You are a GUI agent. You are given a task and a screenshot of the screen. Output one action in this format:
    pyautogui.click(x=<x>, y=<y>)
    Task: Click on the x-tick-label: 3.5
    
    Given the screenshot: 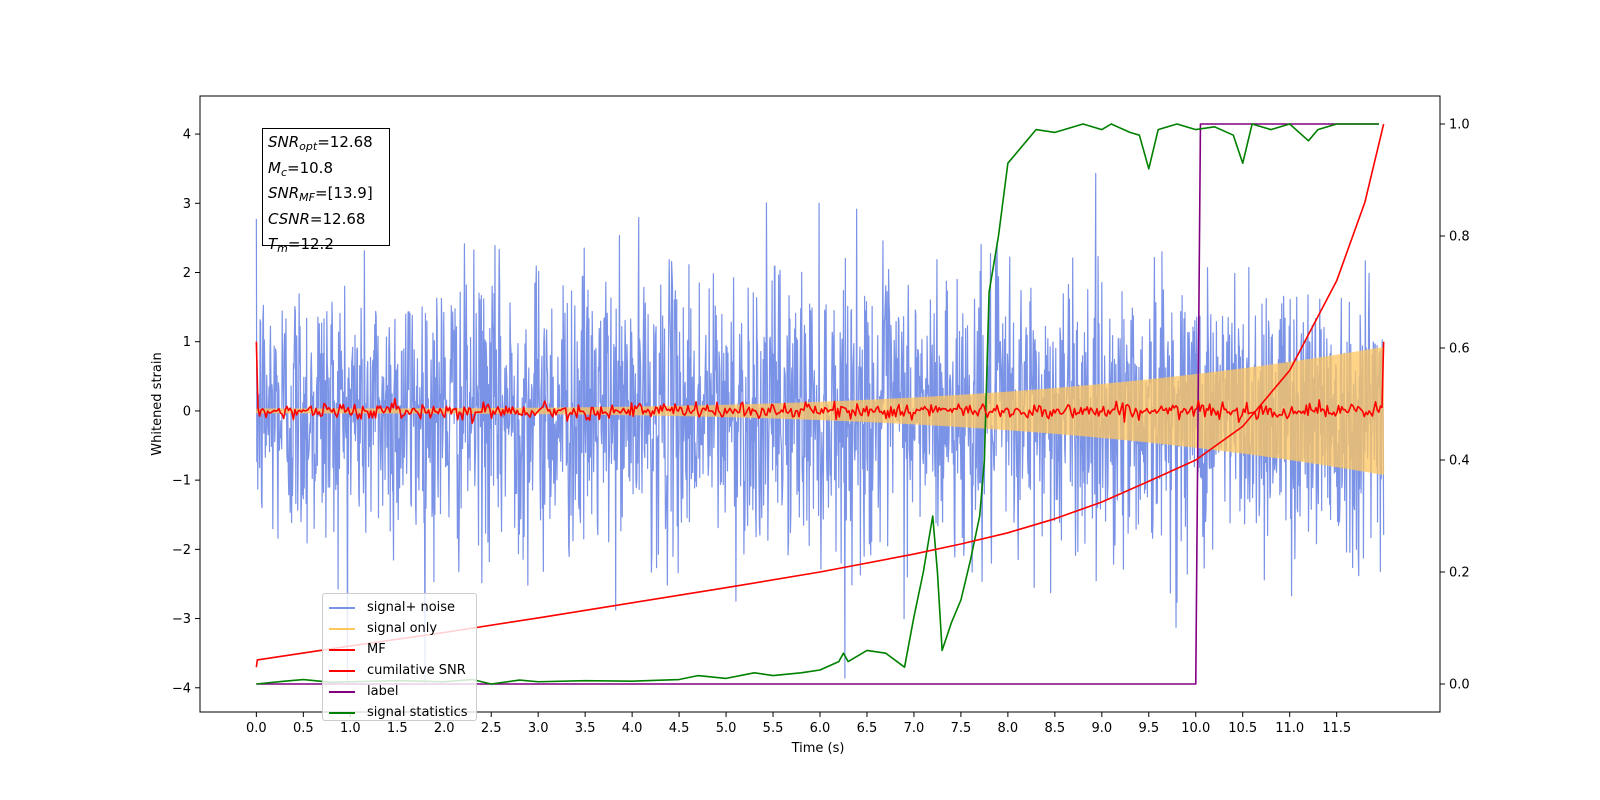 What is the action you would take?
    pyautogui.click(x=585, y=728)
    